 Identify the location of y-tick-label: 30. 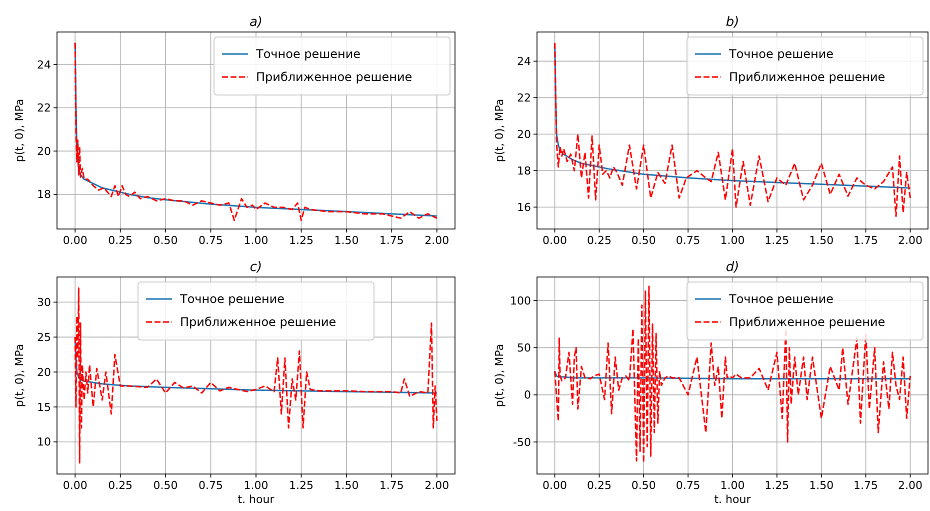
(44, 302).